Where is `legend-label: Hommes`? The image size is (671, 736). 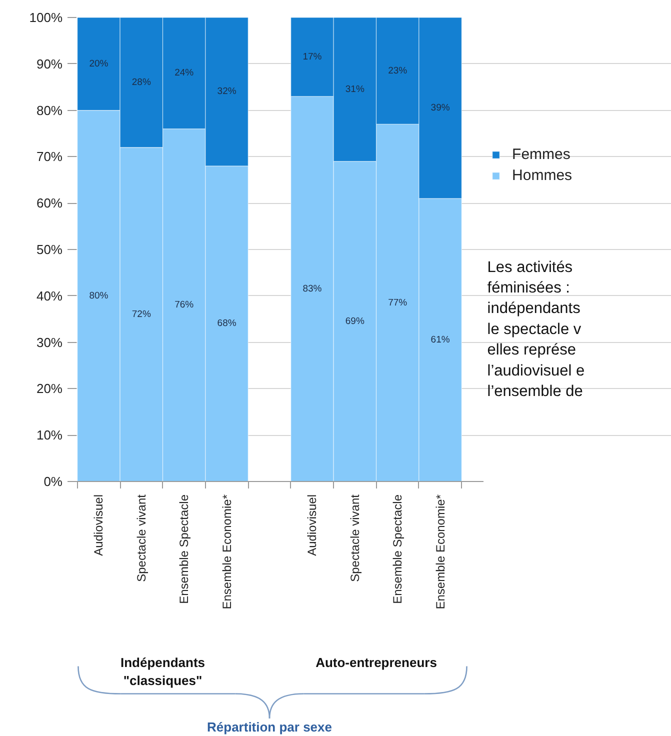 legend-label: Hommes is located at coordinates (542, 175).